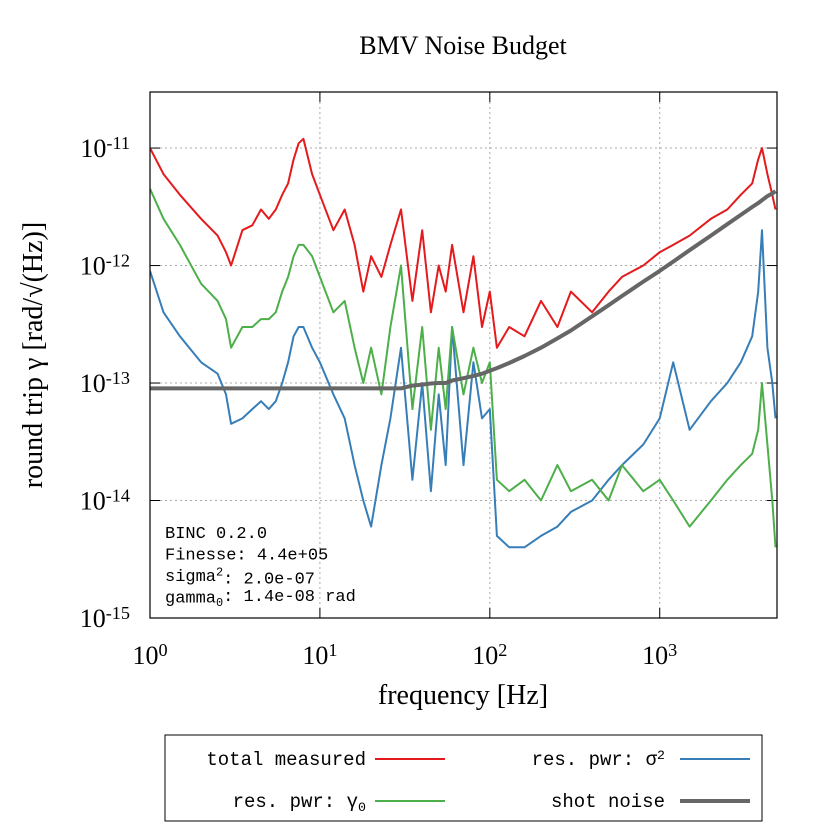 The width and height of the screenshot is (830, 830). I want to click on legend-box, so click(463, 778).